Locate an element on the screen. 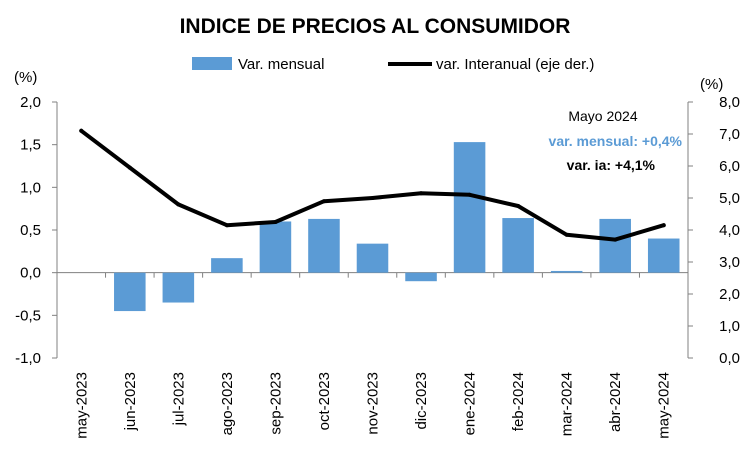  category-label: nov-2023 is located at coordinates (373, 403).